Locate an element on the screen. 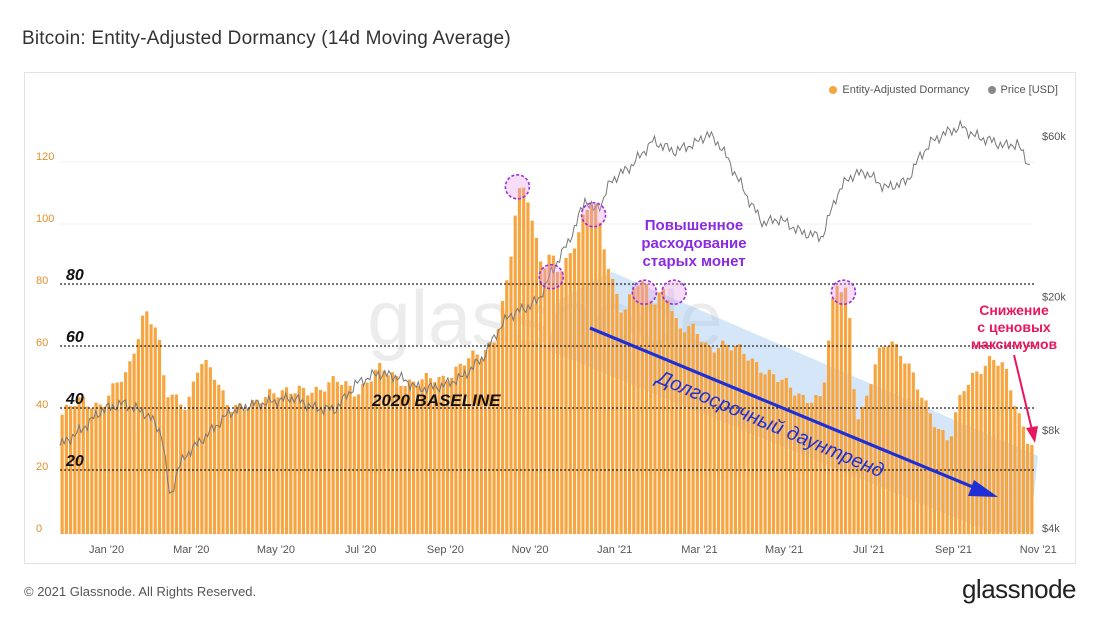 This screenshot has width=1100, height=619. legend-item-price: Price [USD] is located at coordinates (1022, 90).